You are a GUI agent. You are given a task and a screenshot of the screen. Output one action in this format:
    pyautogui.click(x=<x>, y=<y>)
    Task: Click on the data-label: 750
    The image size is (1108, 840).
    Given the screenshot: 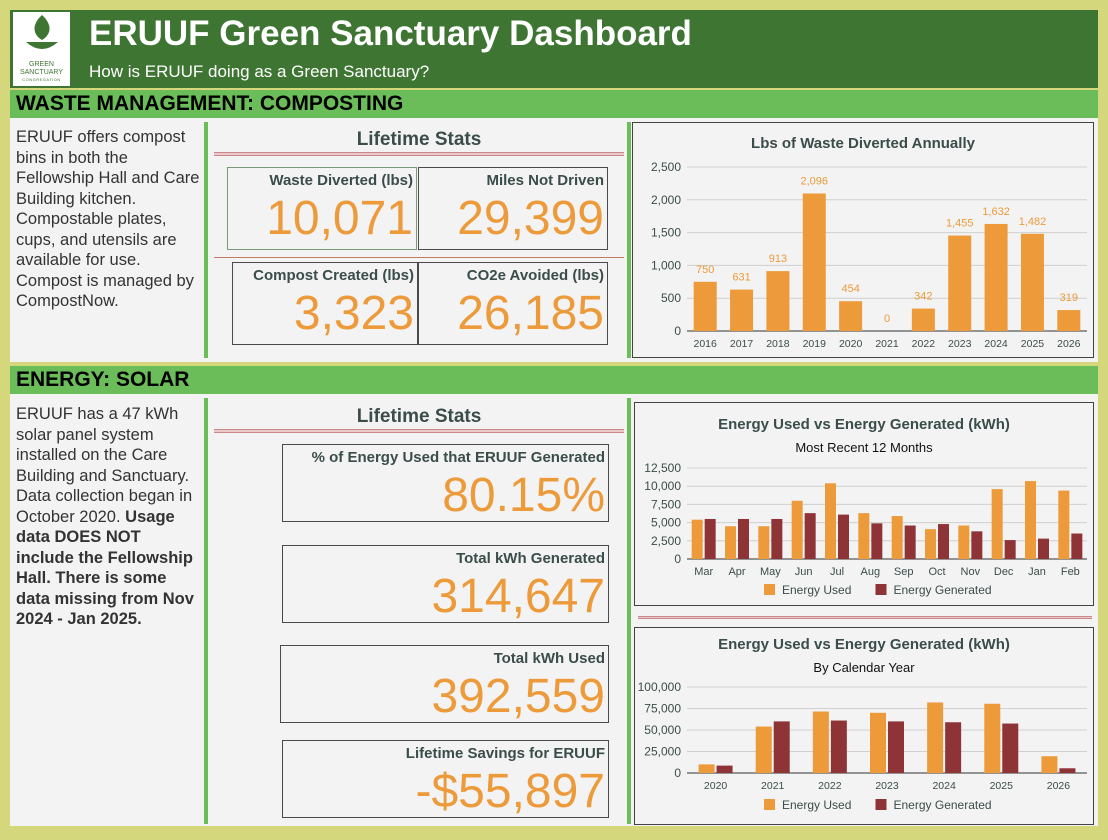 What is the action you would take?
    pyautogui.click(x=705, y=270)
    